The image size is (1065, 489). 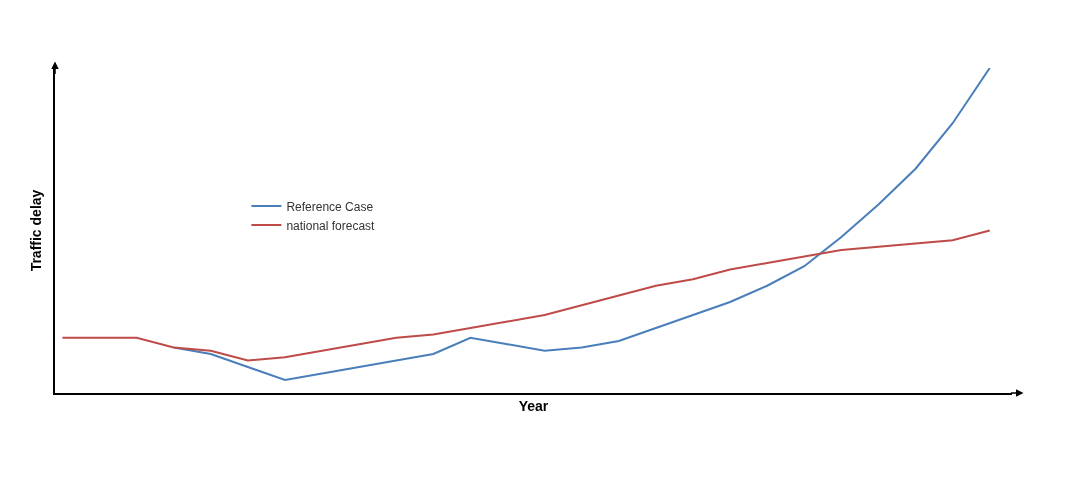 What do you see at coordinates (330, 206) in the screenshot?
I see `legend-label: Reference Case` at bounding box center [330, 206].